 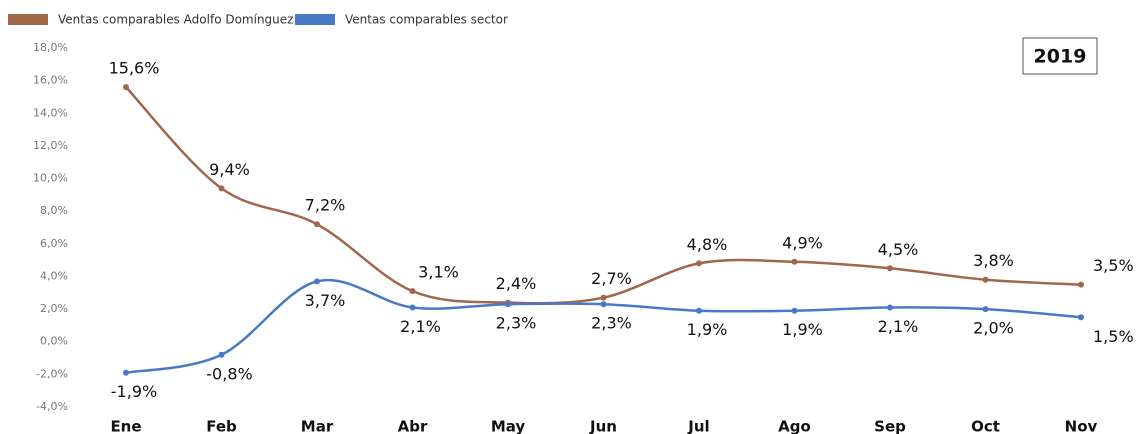 What do you see at coordinates (698, 426) in the screenshot?
I see `x-tick-label: Jul` at bounding box center [698, 426].